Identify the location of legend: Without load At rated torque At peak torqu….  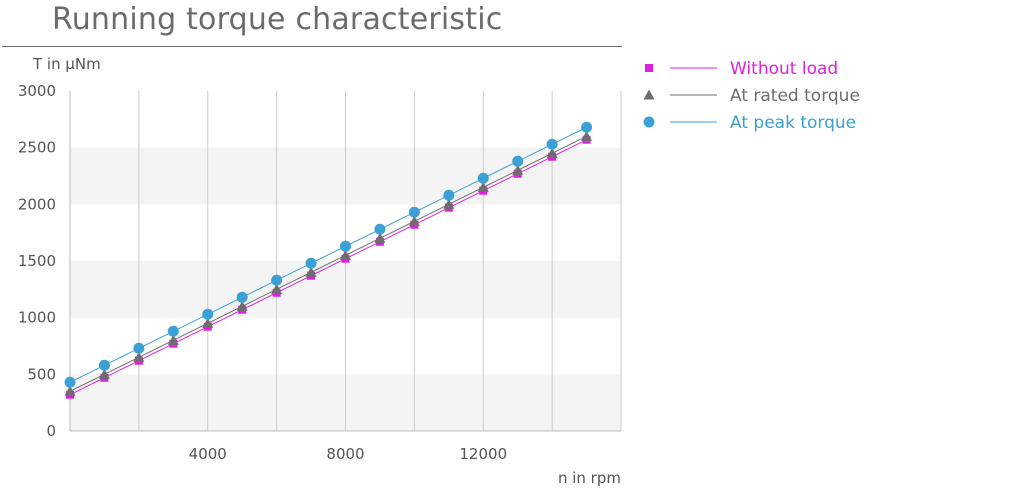
(751, 96).